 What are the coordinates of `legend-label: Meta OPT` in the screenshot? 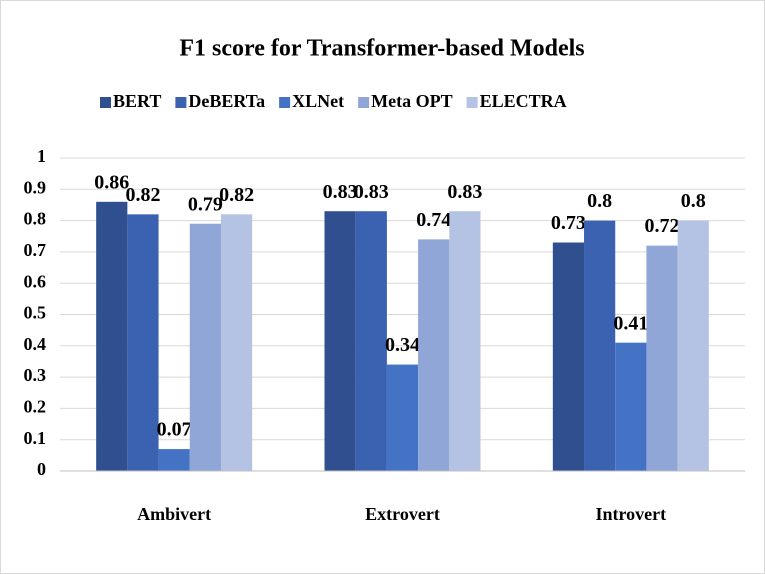 It's located at (411, 101).